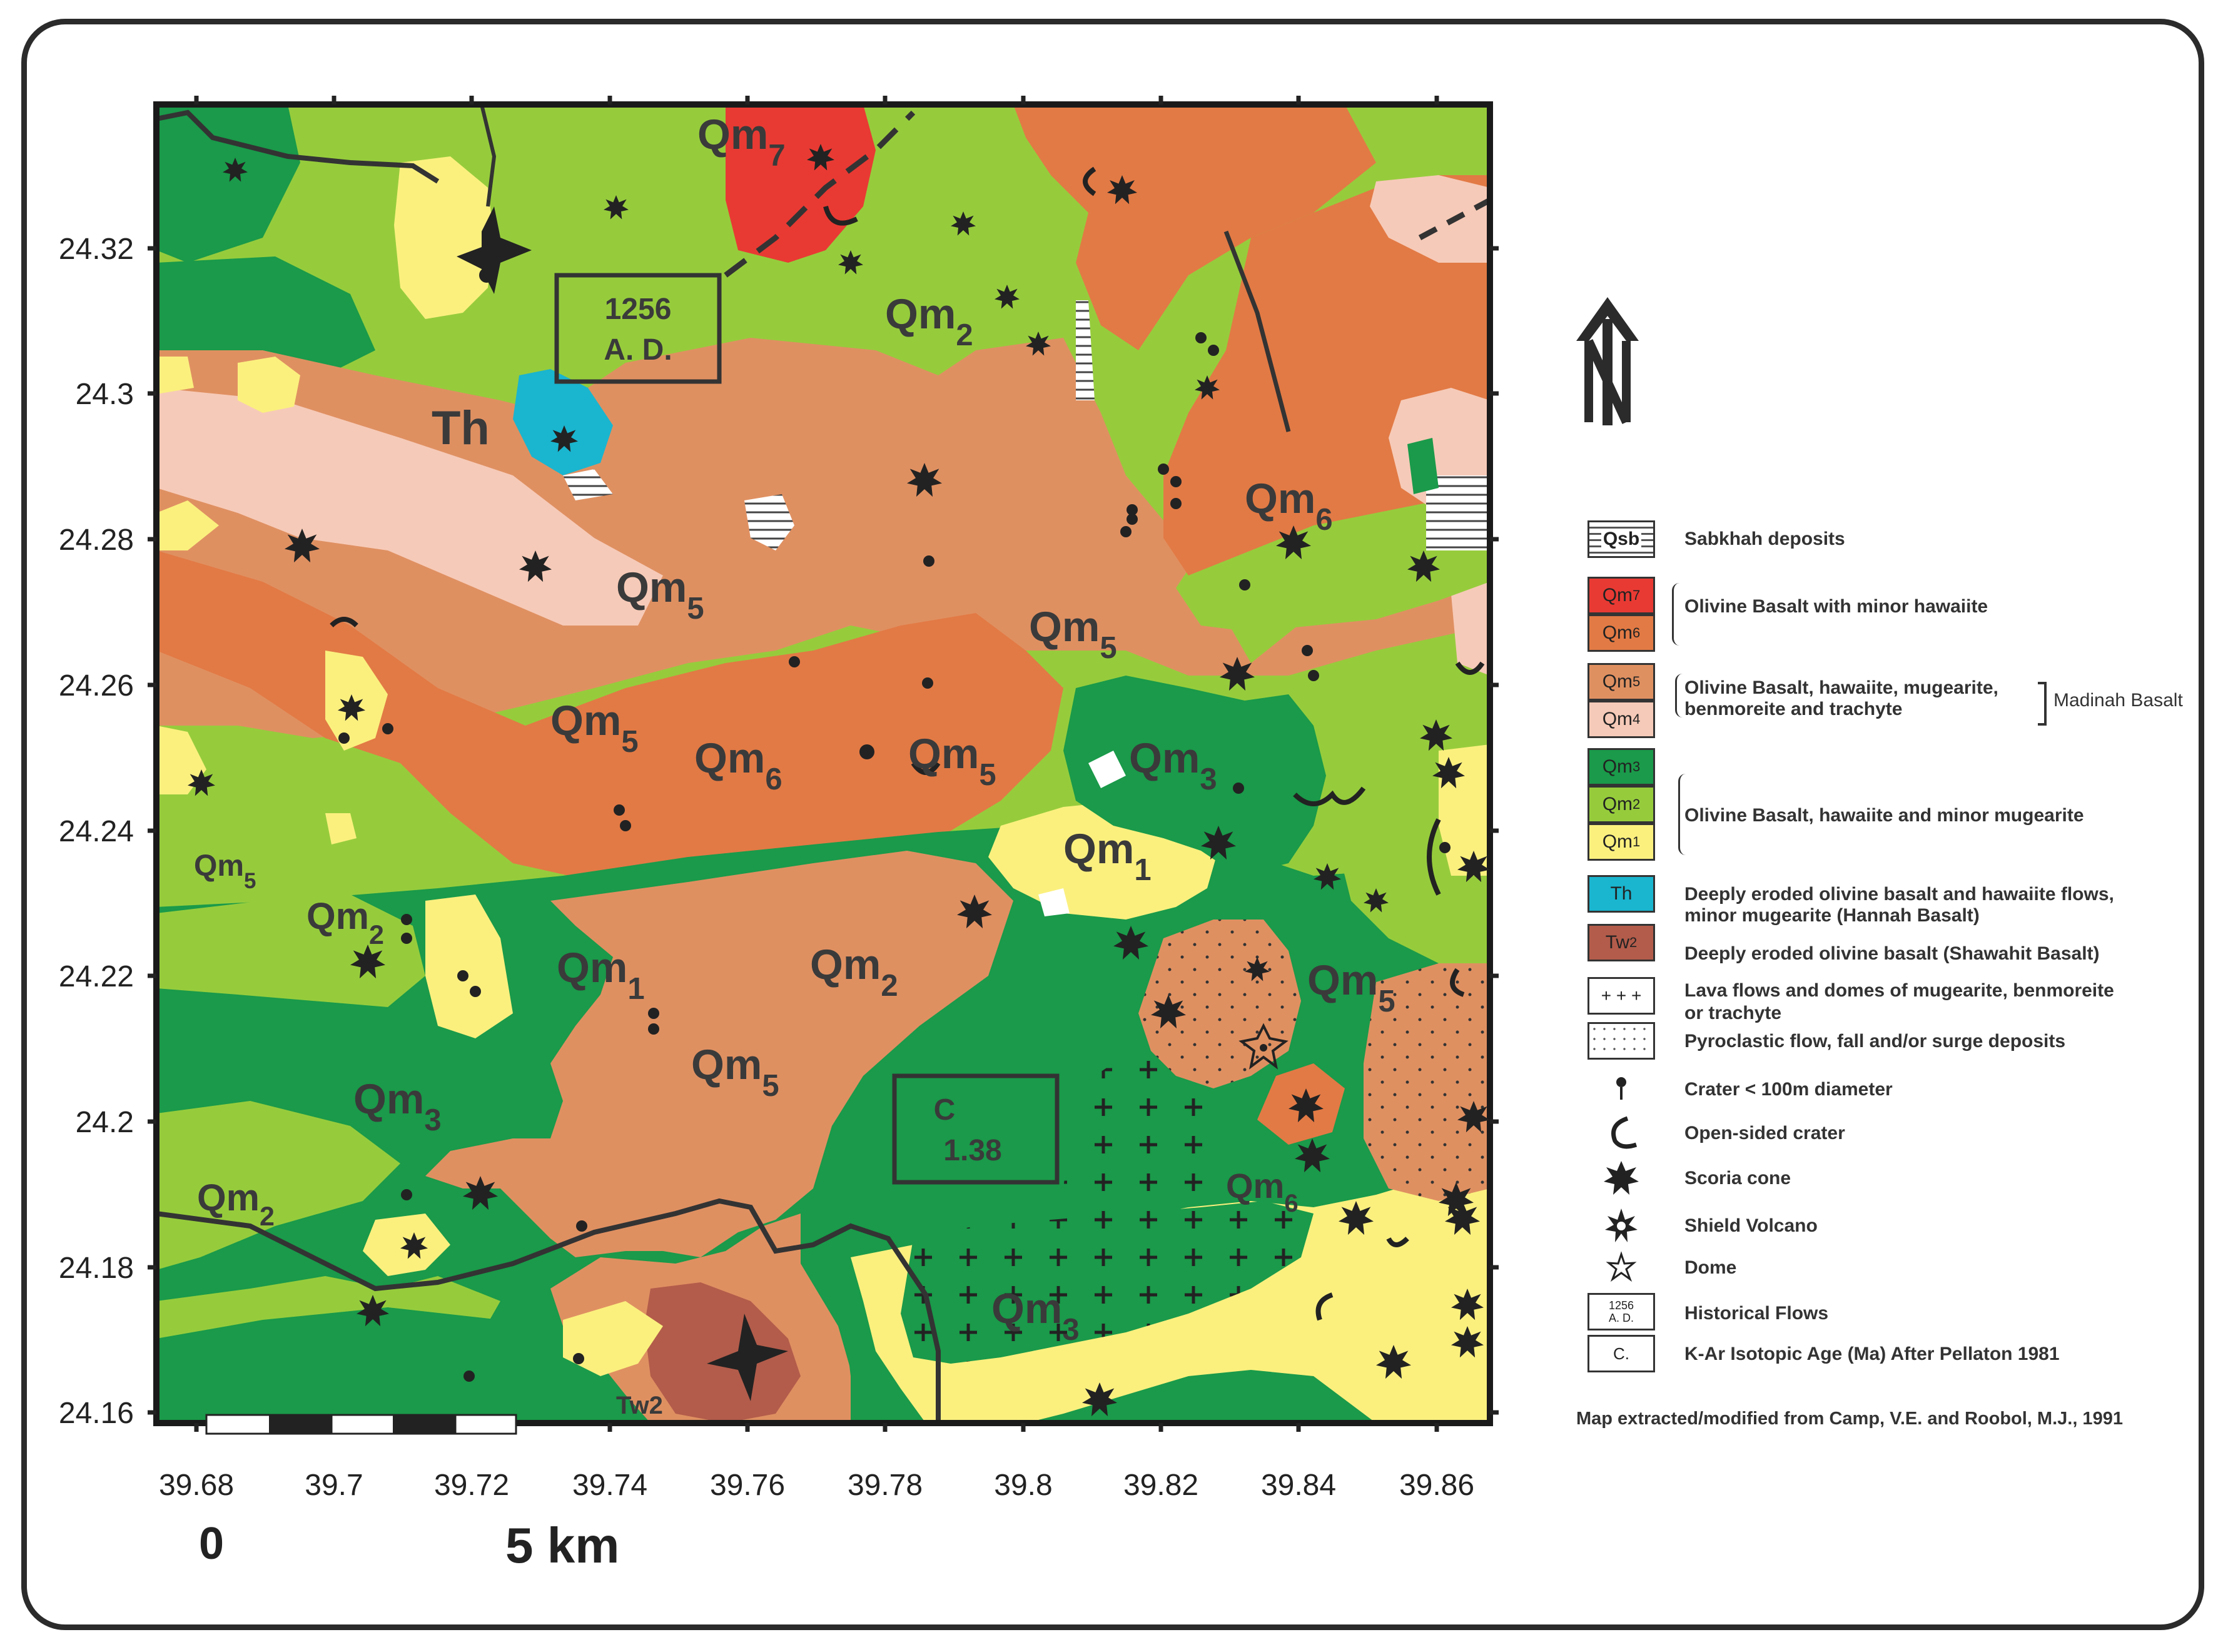 The height and width of the screenshot is (1652, 2228). Describe the element at coordinates (1764, 1133) in the screenshot. I see `legend-open-crater-text: Open-sided crater` at that location.